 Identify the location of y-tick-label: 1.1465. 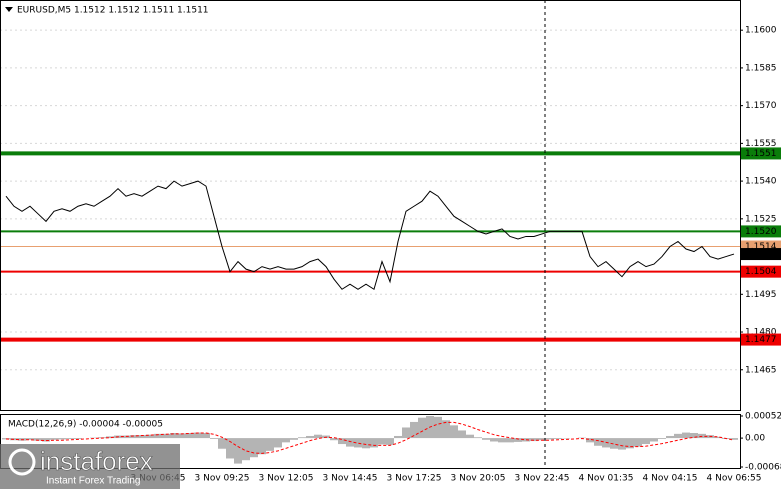
(761, 370).